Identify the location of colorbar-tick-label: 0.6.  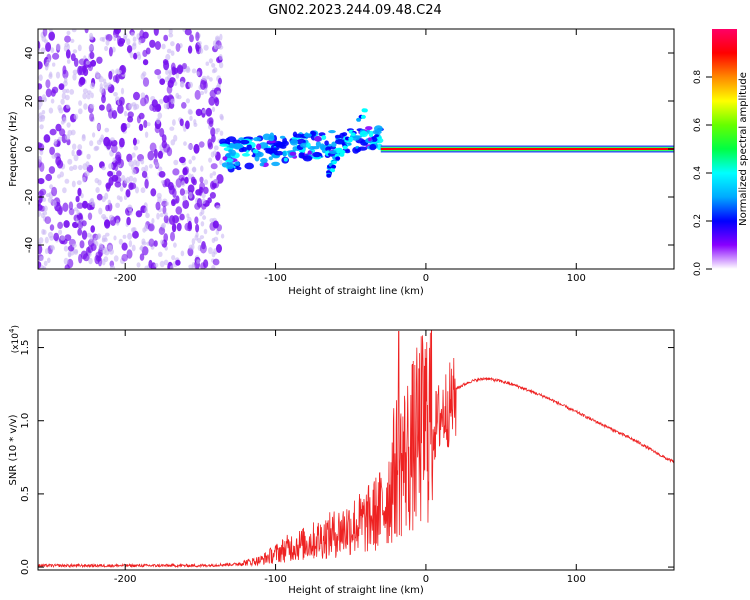
(698, 125).